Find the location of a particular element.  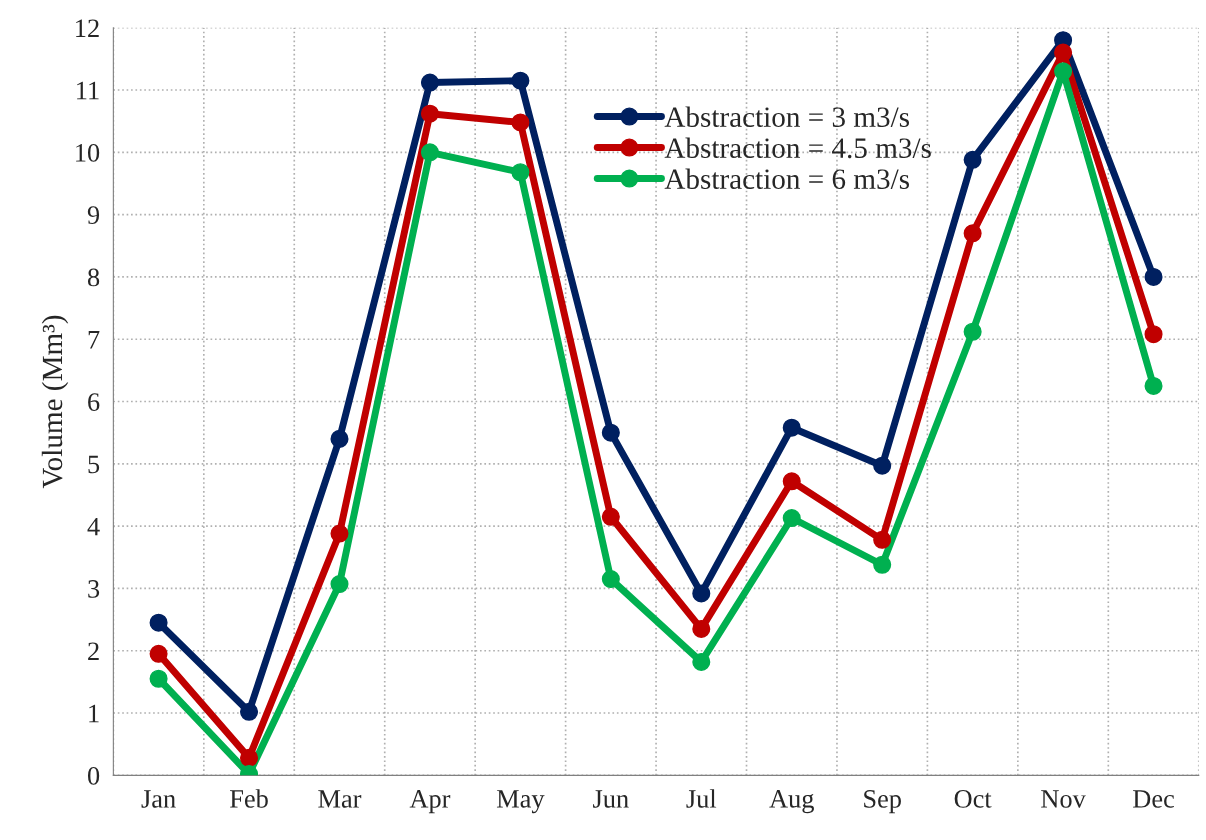

x-tick-label: Dec is located at coordinates (1153, 799).